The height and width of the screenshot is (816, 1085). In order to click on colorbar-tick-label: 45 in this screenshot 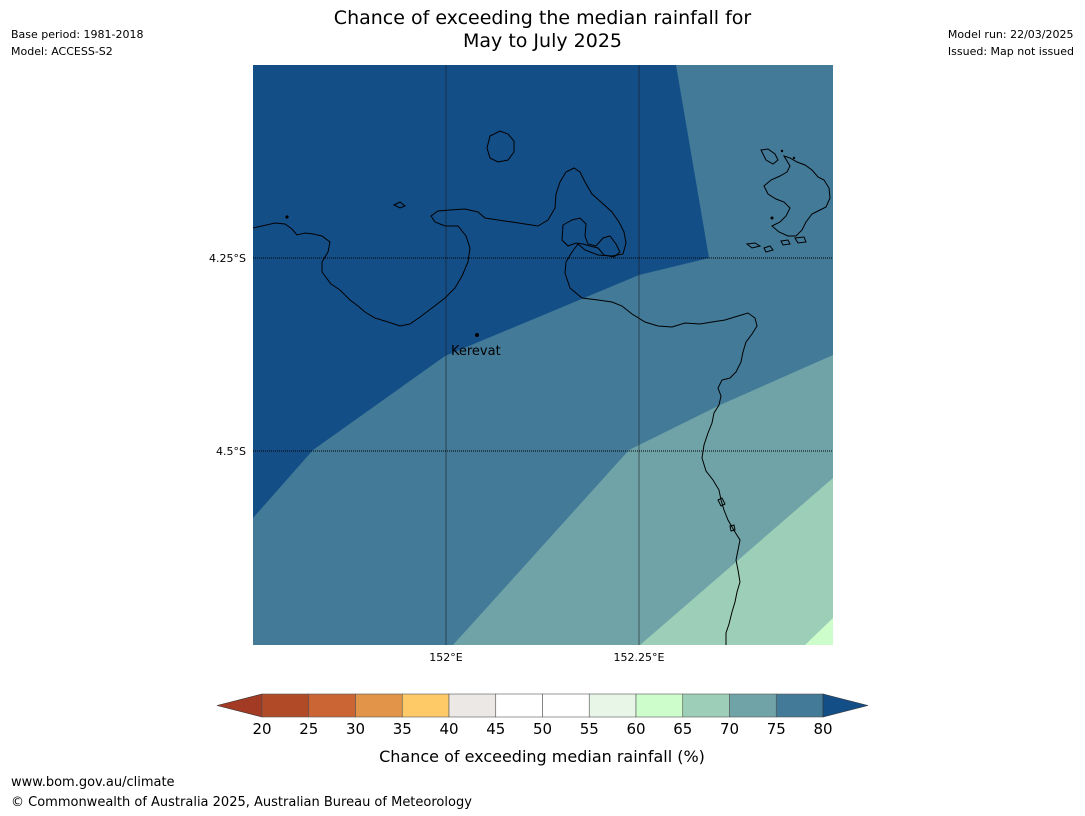, I will do `click(495, 729)`.